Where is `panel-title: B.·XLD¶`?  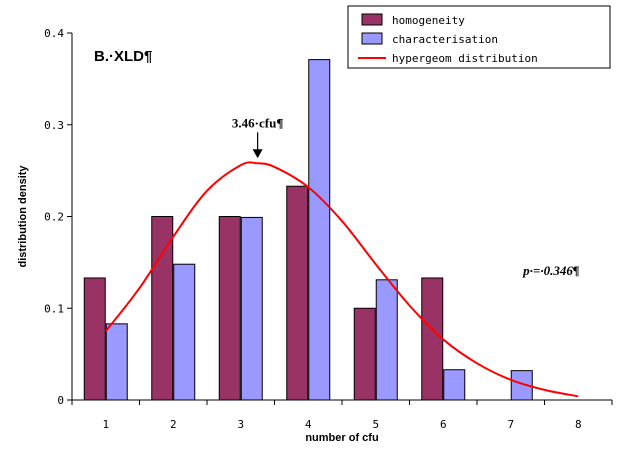 panel-title: B.·XLD¶ is located at coordinates (123, 56).